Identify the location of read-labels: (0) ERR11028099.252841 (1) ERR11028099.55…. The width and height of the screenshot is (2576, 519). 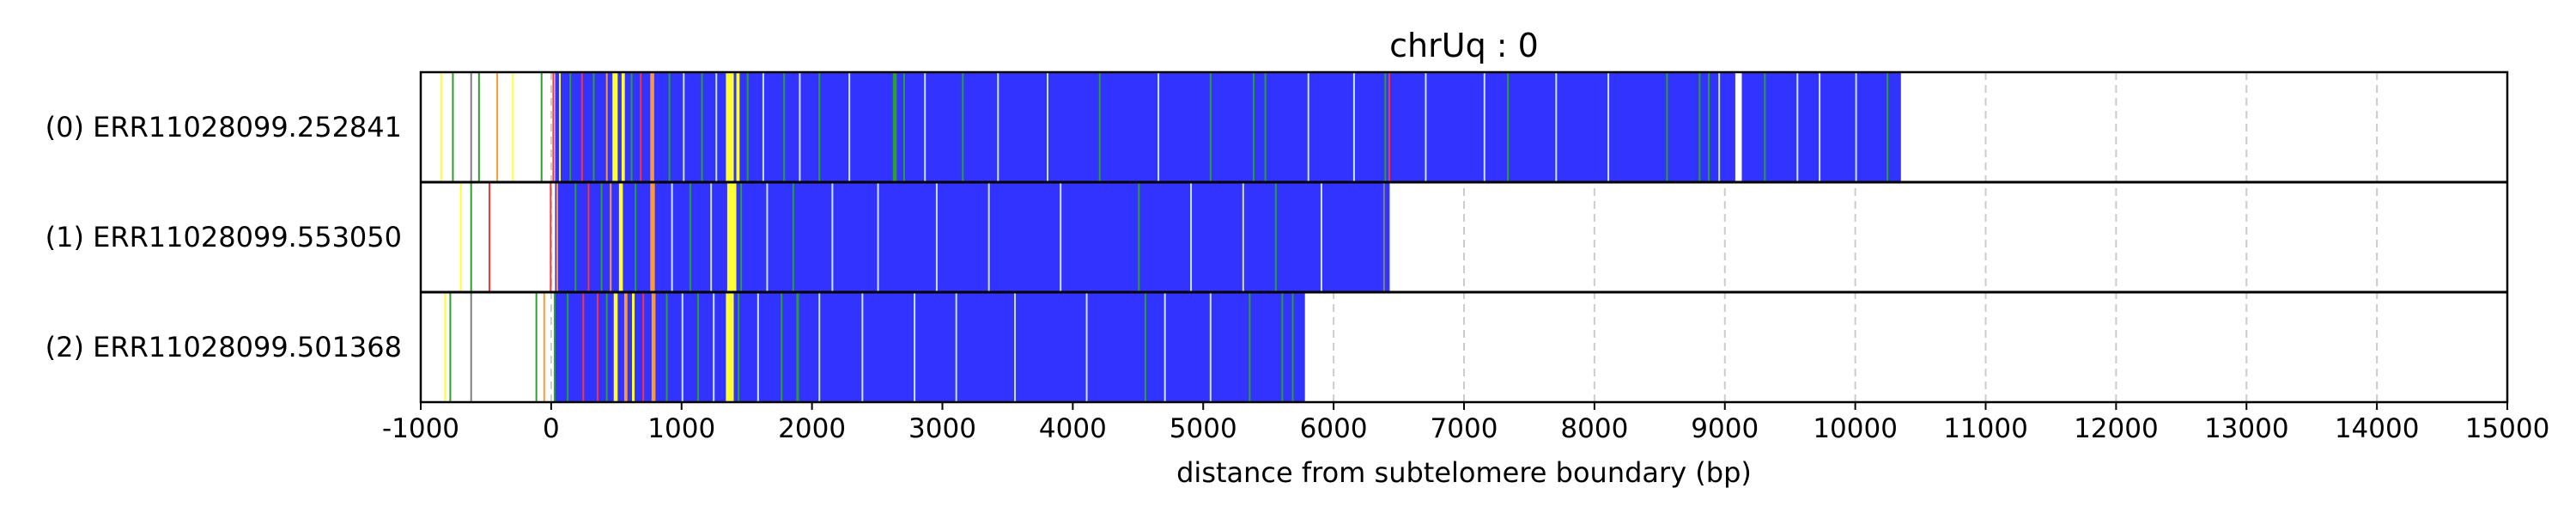
(224, 237).